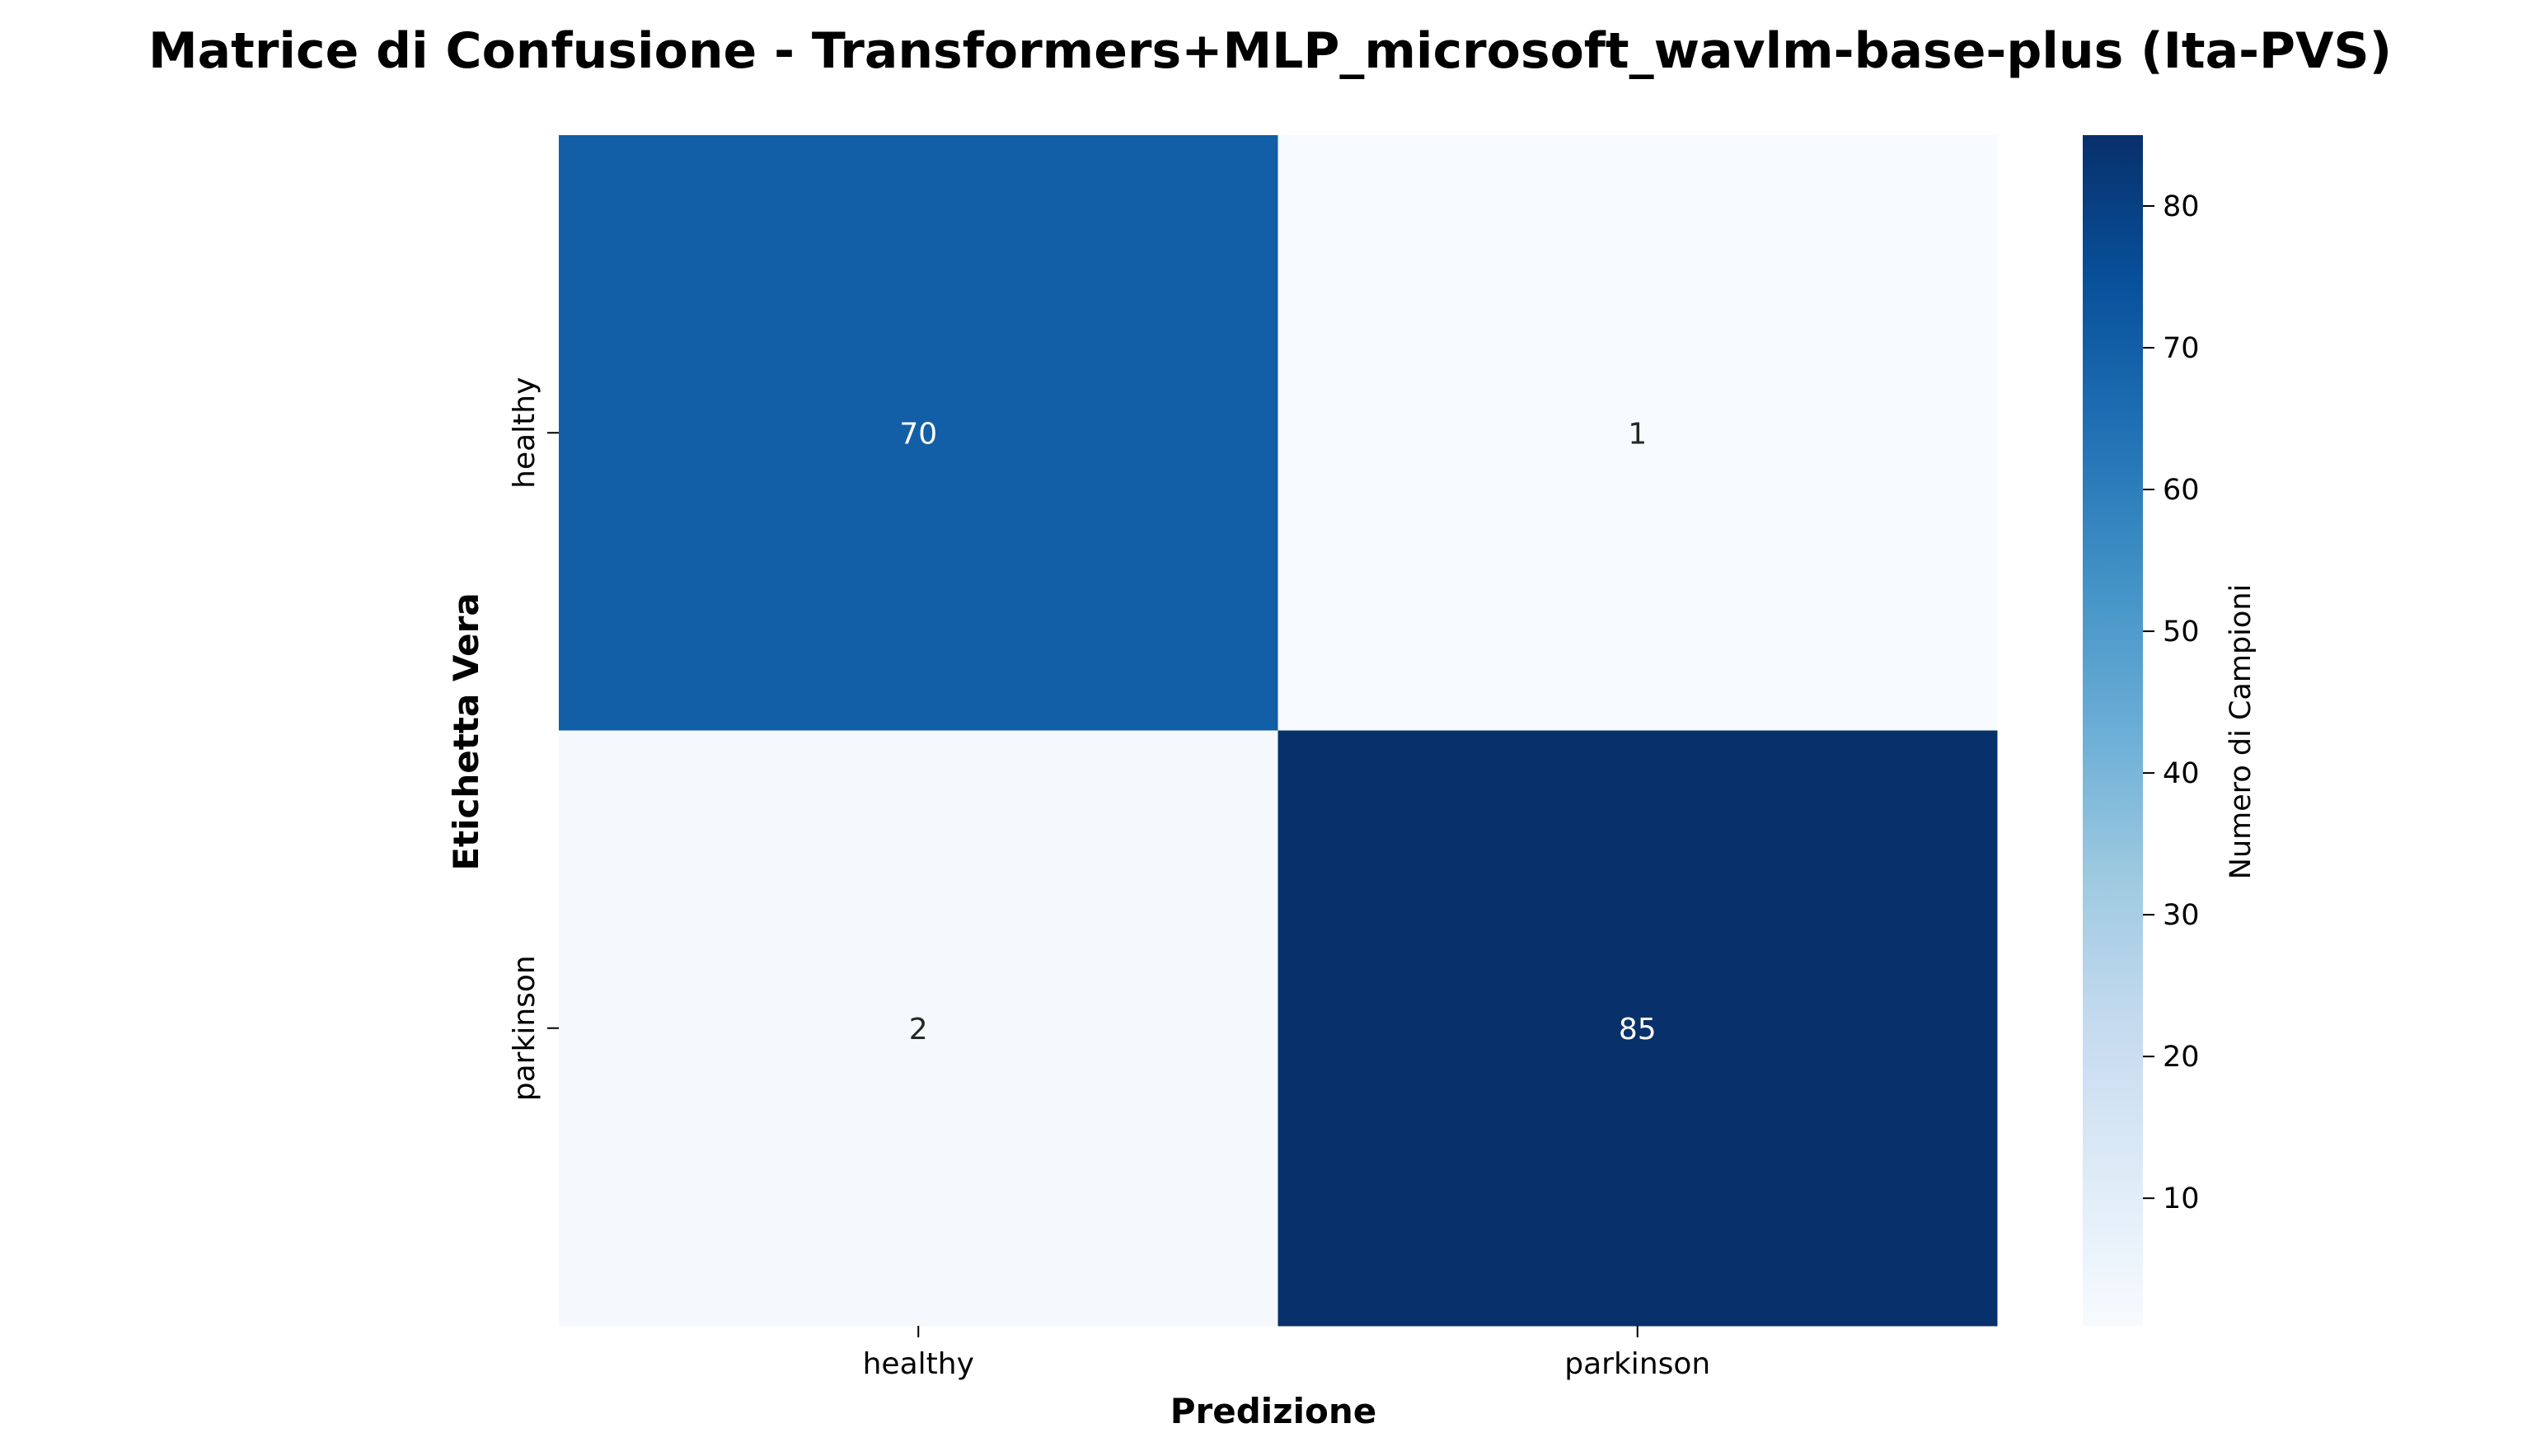 The image size is (2541, 1456). I want to click on x-axis-ticks: healthy parkinson, so click(1286, 1353).